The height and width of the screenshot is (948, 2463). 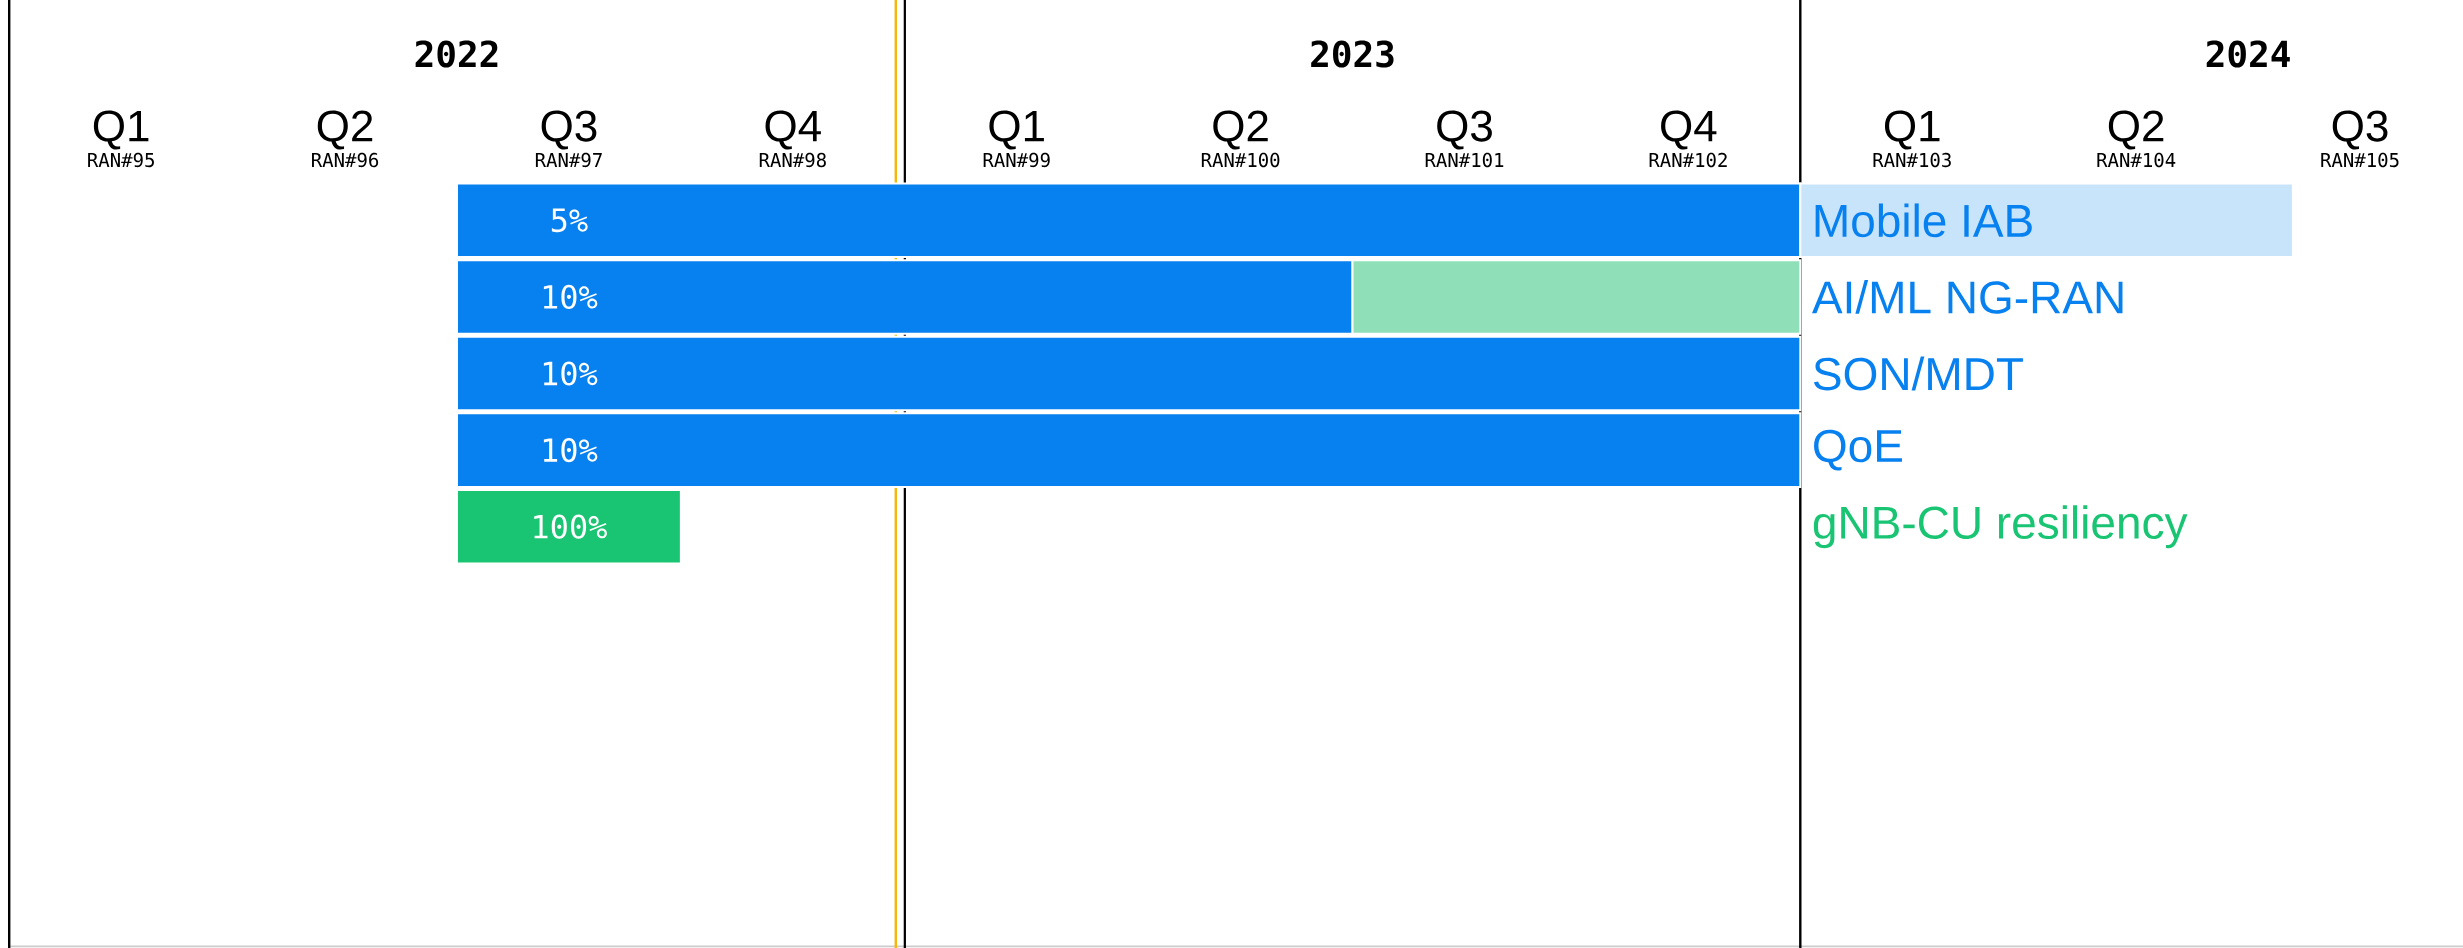 What do you see at coordinates (1688, 160) in the screenshot?
I see `text: RAN#102` at bounding box center [1688, 160].